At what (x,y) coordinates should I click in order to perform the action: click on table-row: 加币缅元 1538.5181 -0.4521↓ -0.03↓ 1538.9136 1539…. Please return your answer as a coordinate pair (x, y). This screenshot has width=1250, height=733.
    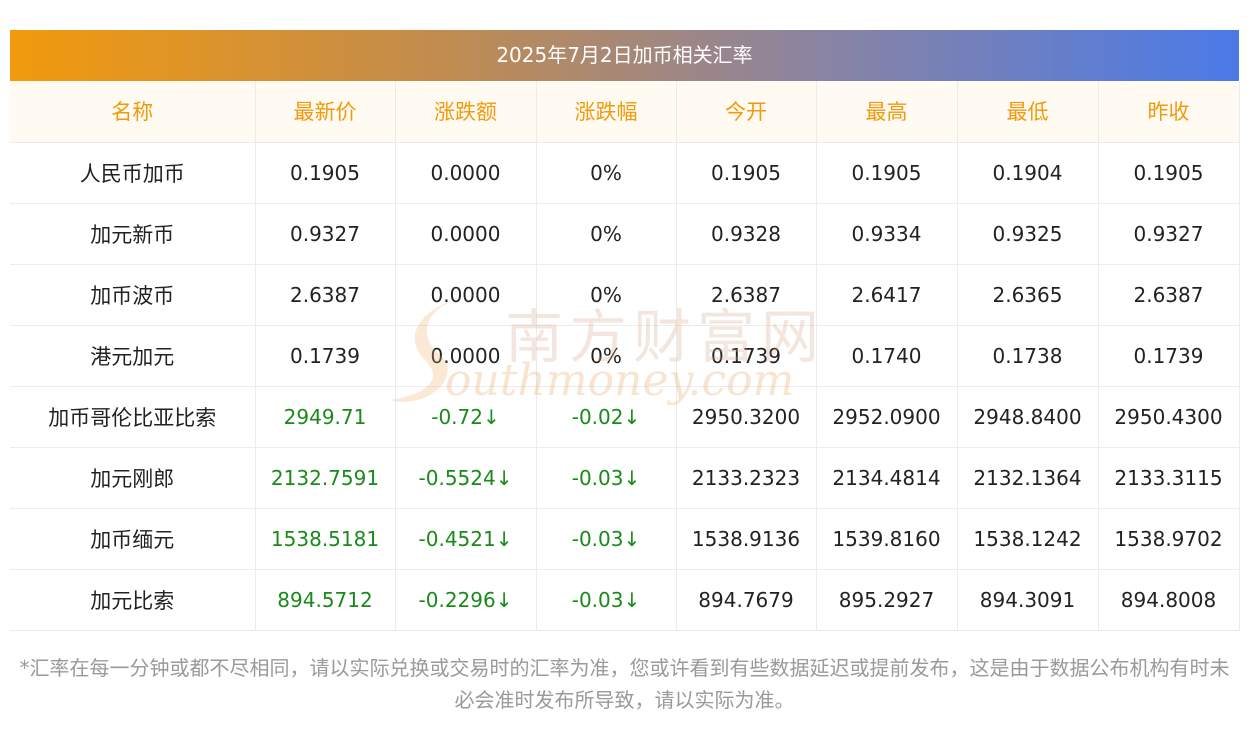
    Looking at the image, I should click on (625, 539).